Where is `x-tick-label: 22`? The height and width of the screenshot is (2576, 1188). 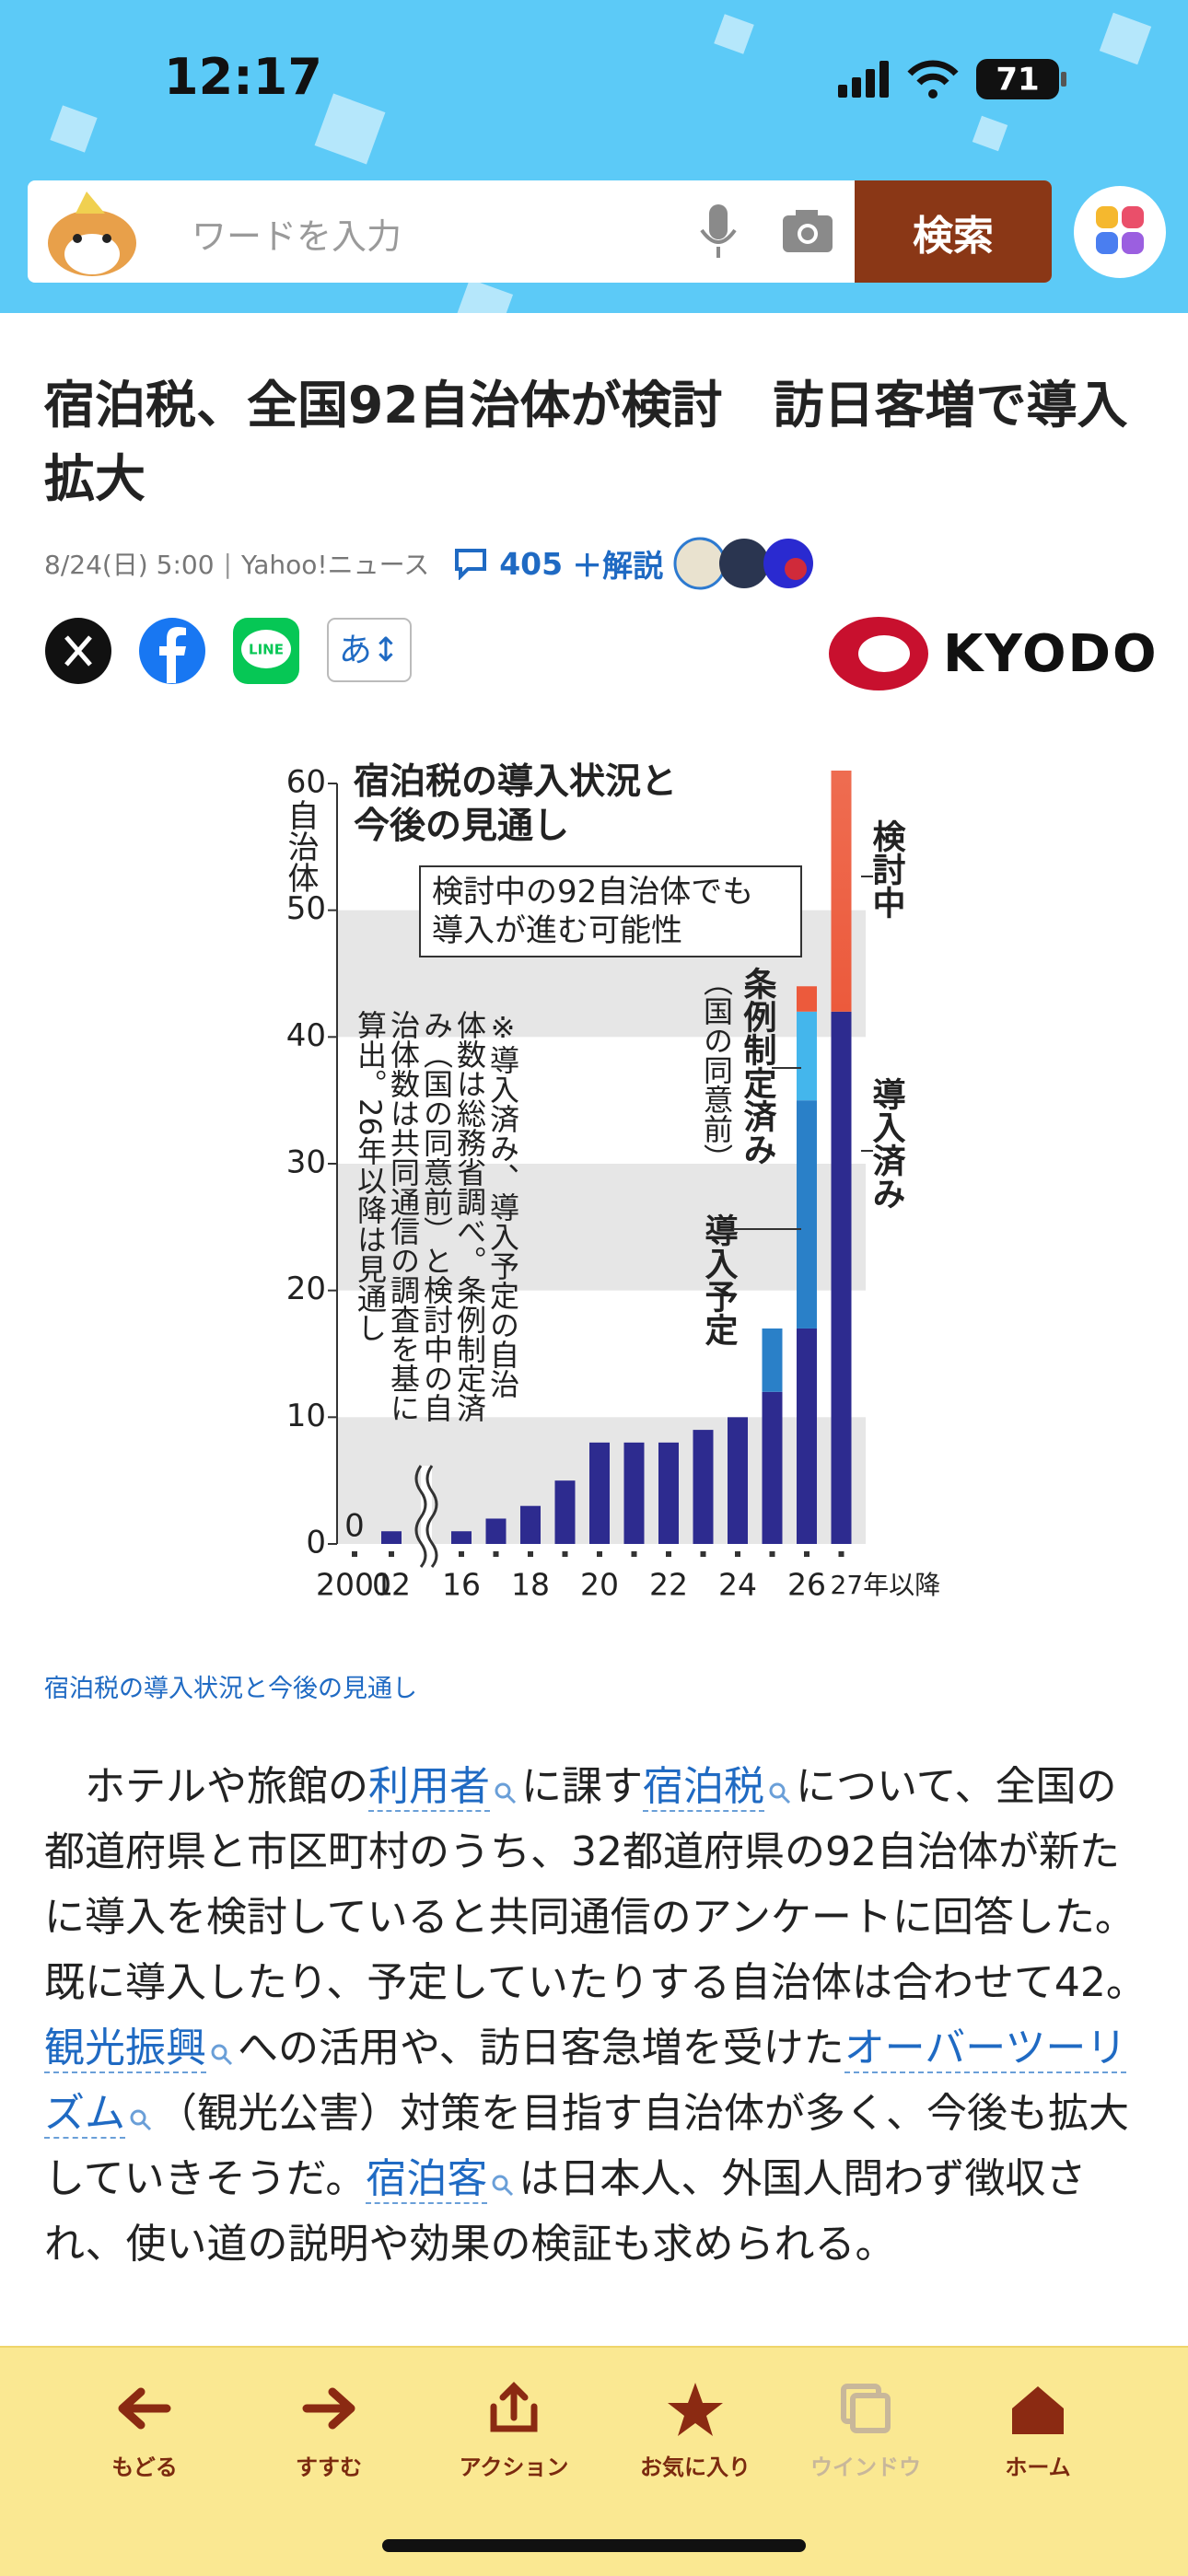
x-tick-label: 22 is located at coordinates (668, 1585).